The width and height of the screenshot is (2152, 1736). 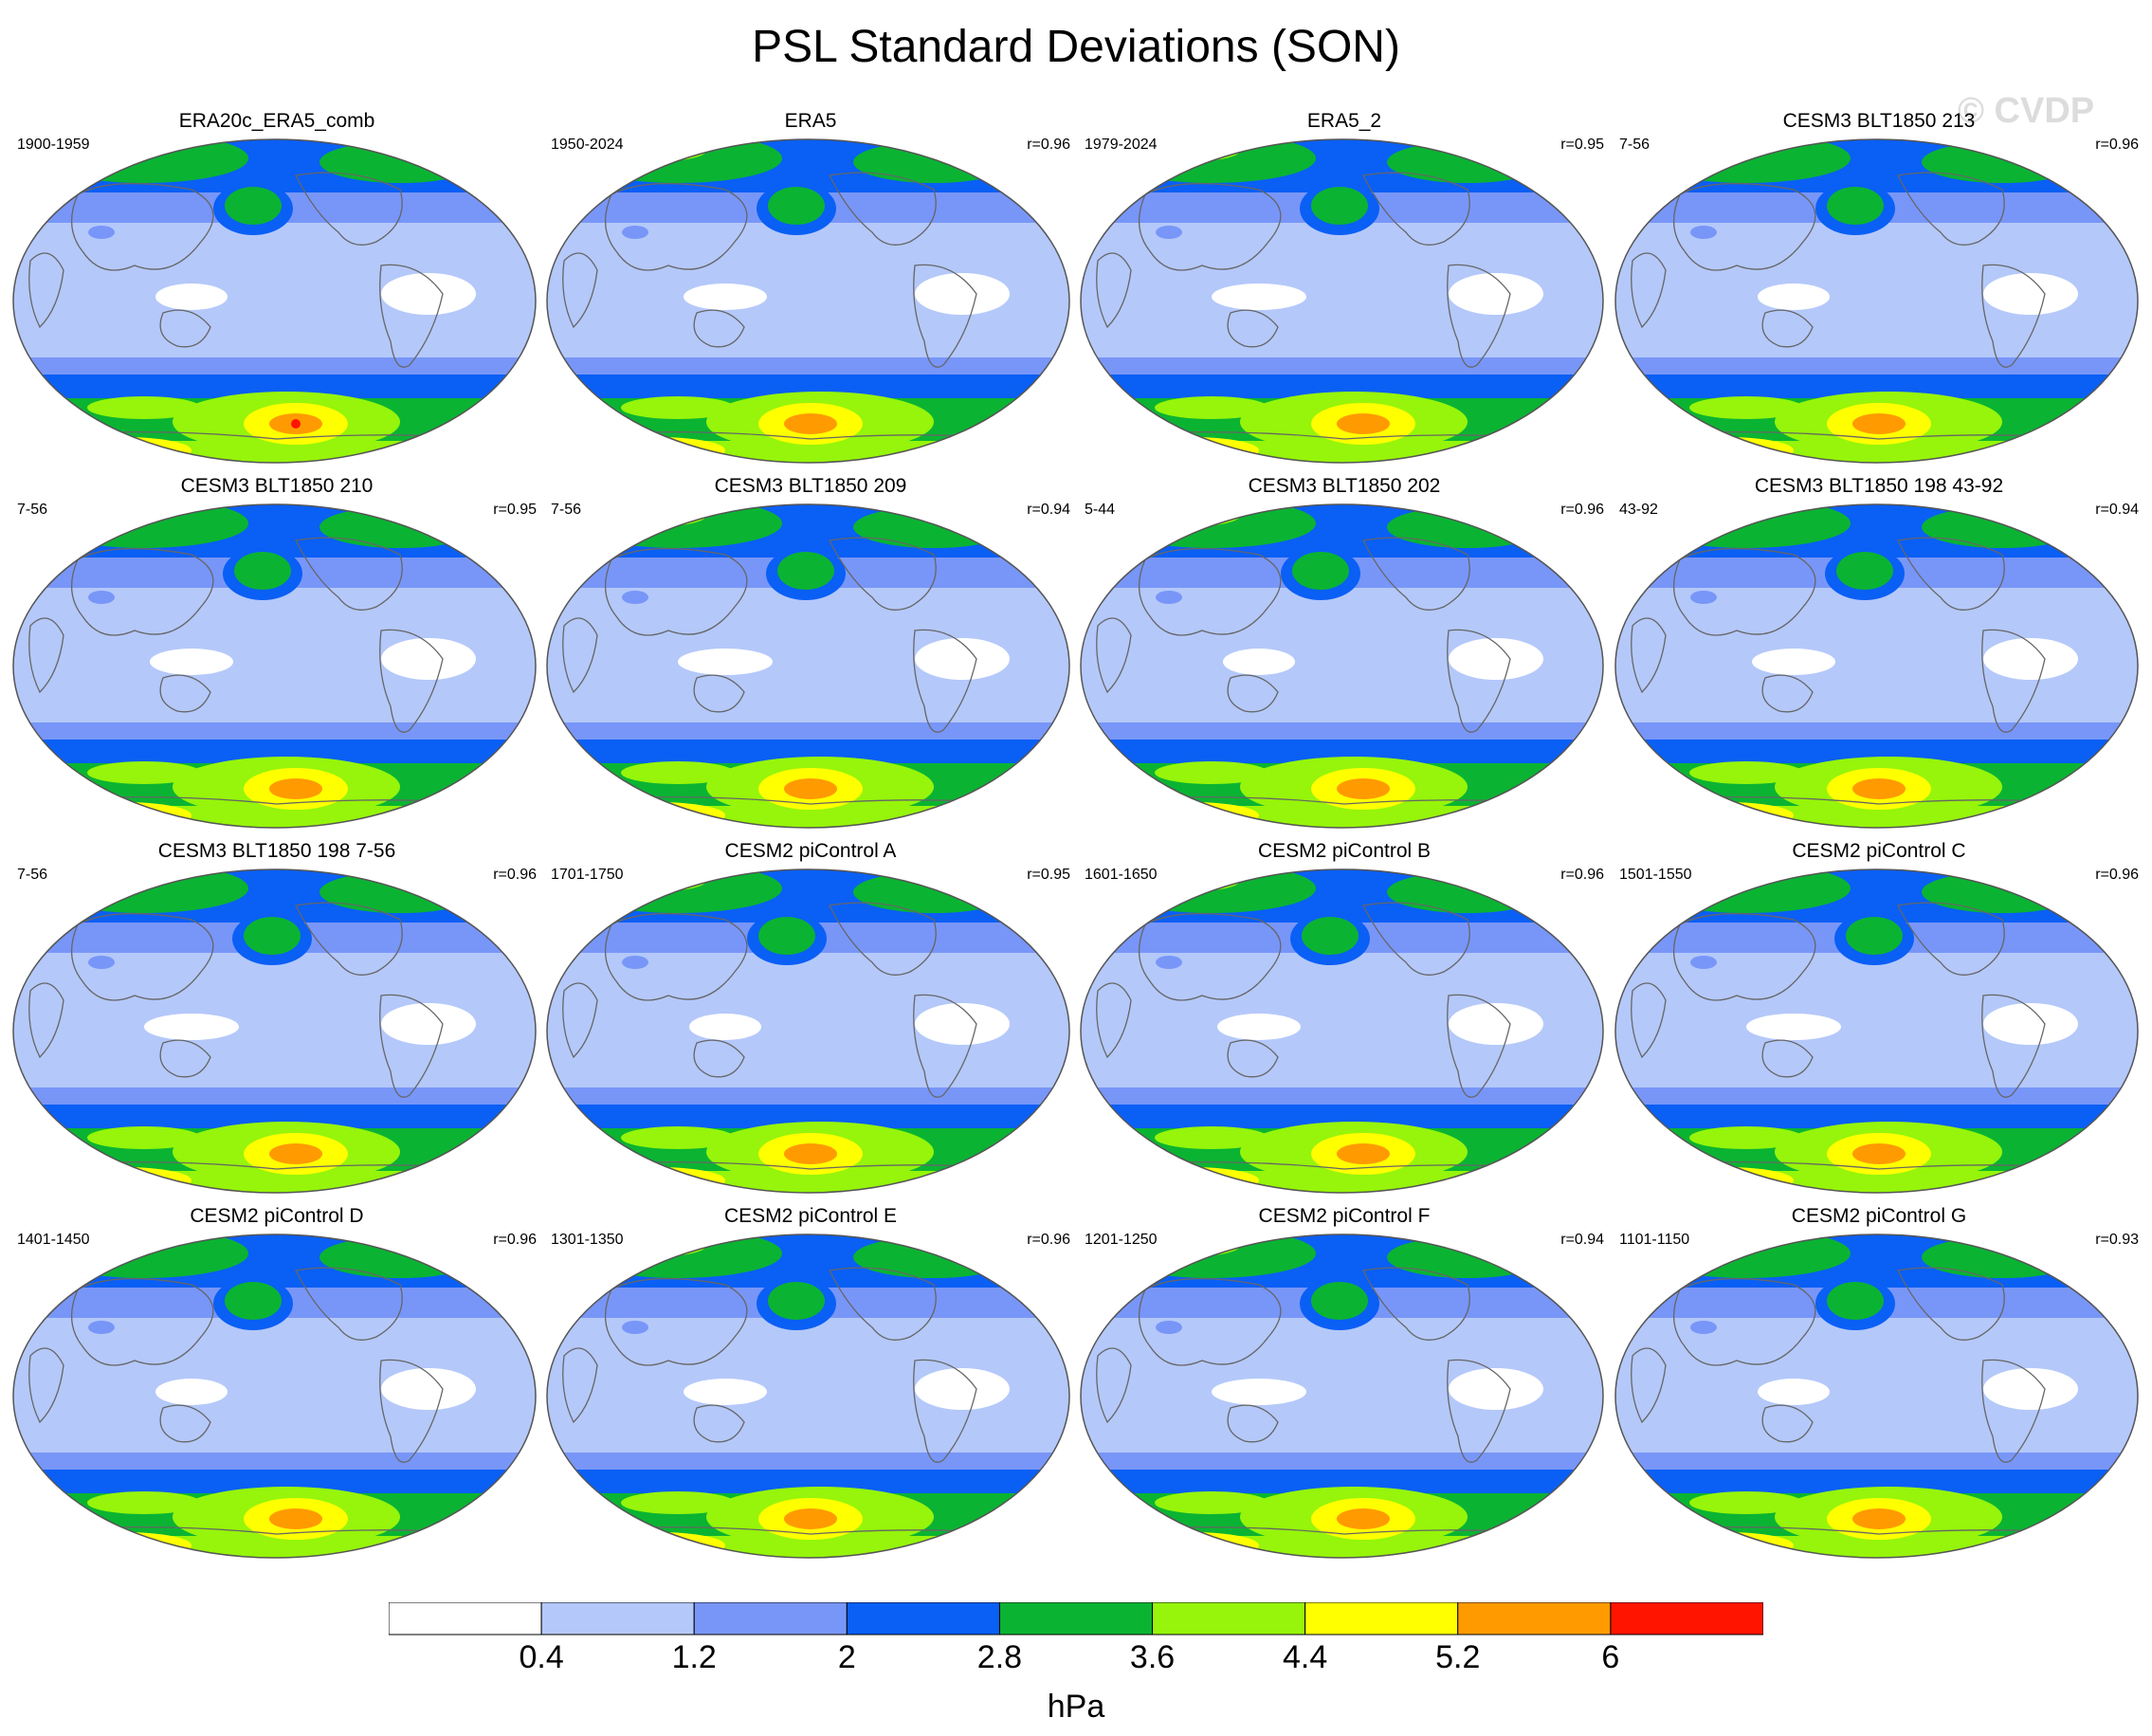 I want to click on panel-years: 1979-2024, so click(x=1121, y=145).